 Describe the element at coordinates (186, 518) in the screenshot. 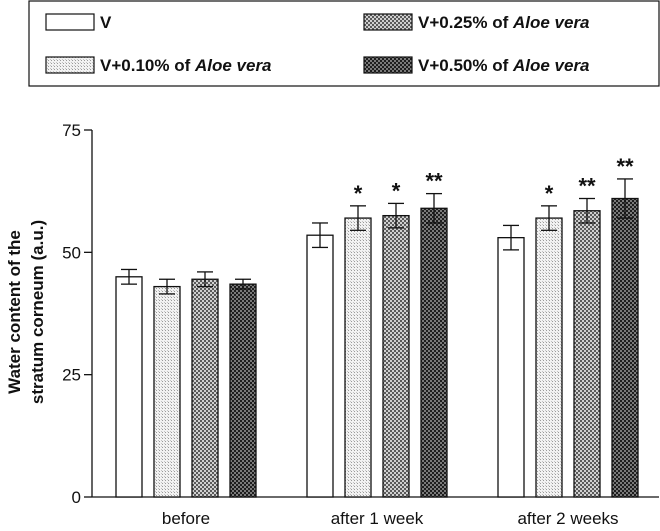

I see `category-label-before: before` at that location.